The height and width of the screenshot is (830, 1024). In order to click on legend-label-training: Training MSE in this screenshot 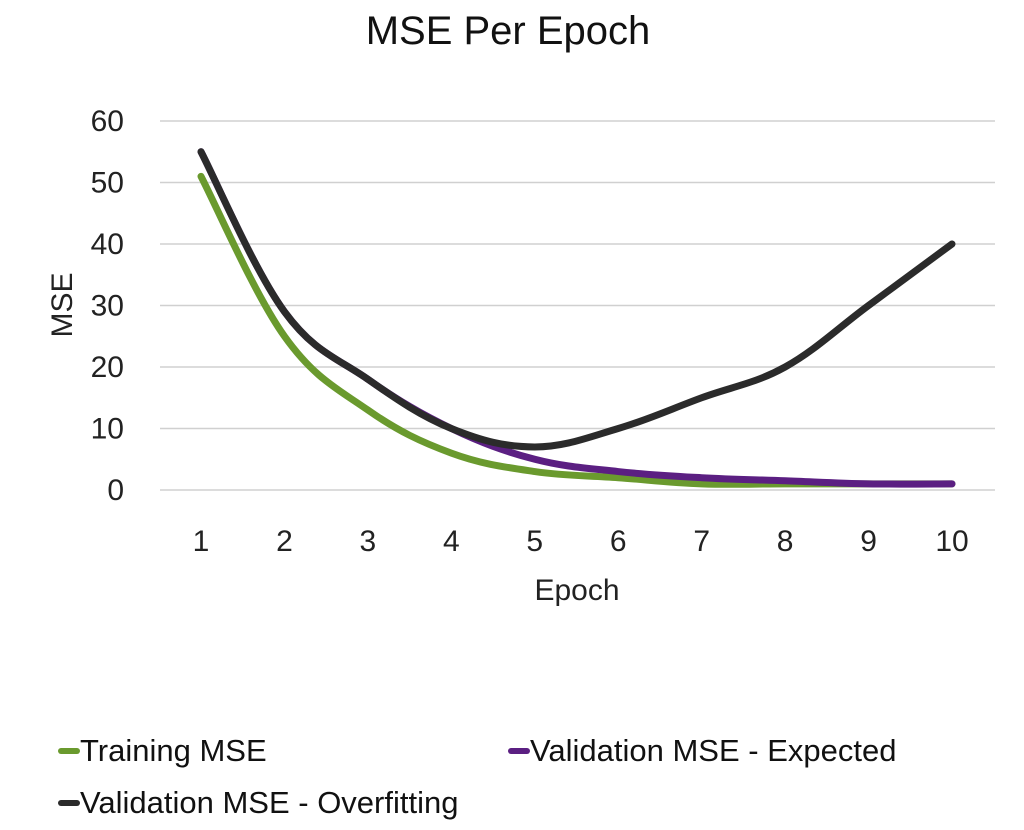, I will do `click(173, 750)`.